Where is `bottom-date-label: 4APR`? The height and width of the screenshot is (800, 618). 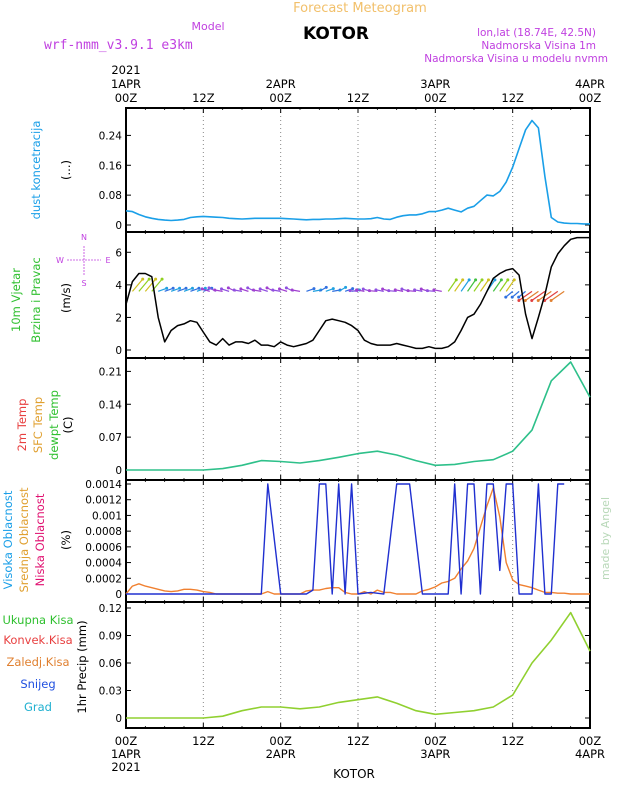
bottom-date-label: 4APR is located at coordinates (590, 754).